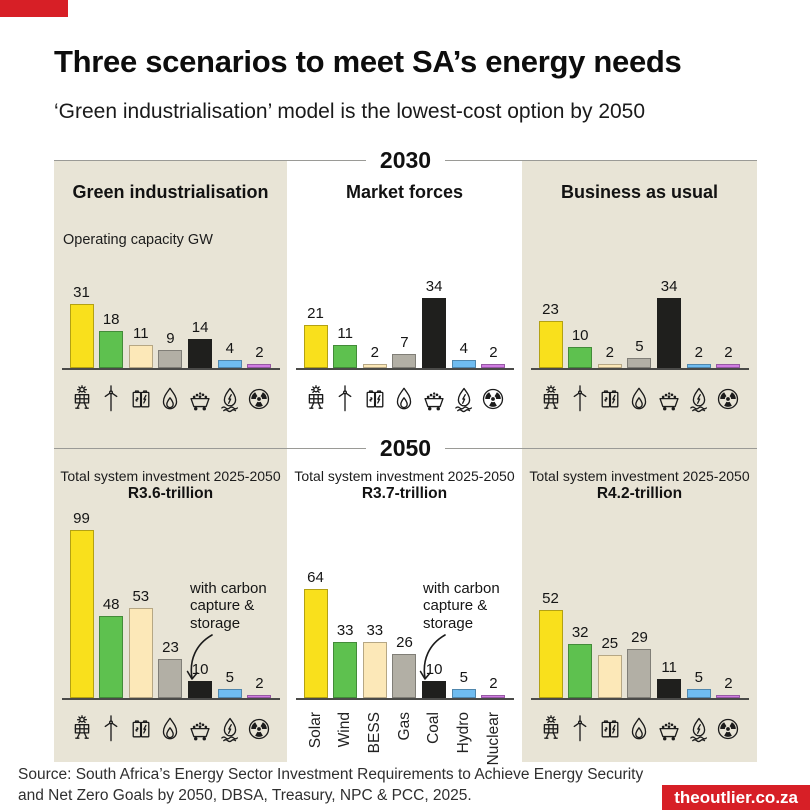  What do you see at coordinates (375, 732) in the screenshot?
I see `category-cell: BESS` at bounding box center [375, 732].